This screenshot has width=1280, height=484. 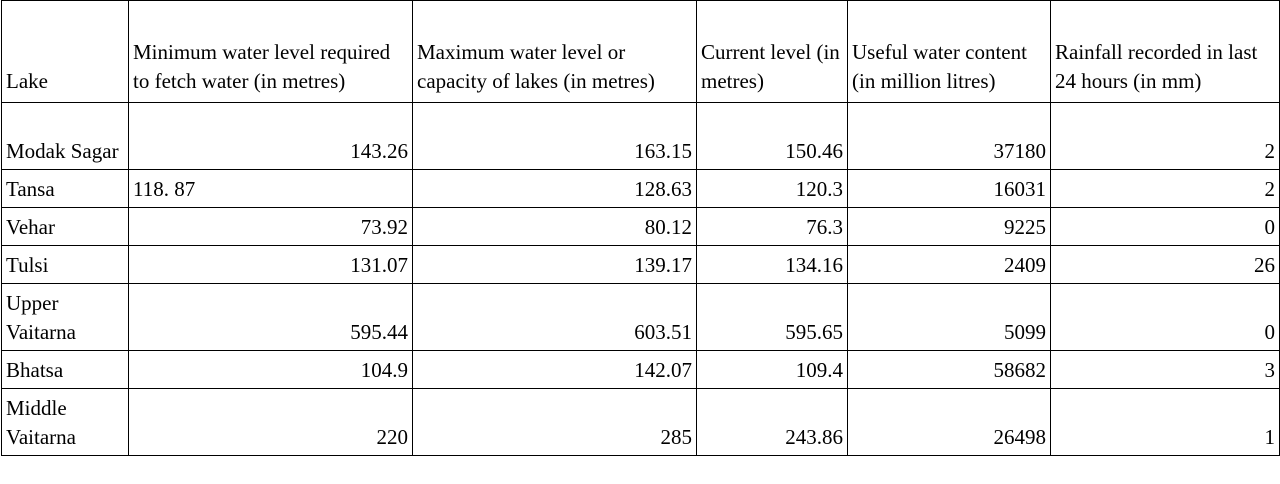 I want to click on current-level-cell: 243.86, so click(x=772, y=422).